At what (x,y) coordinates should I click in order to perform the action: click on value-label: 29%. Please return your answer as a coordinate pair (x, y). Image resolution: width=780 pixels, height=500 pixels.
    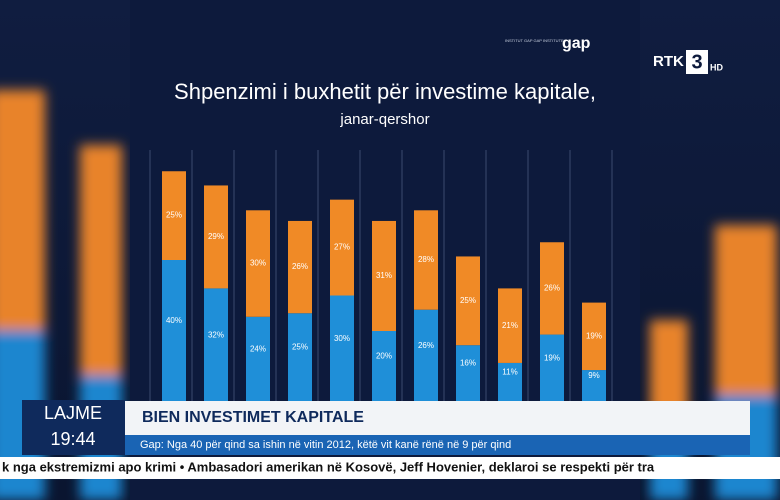
    Looking at the image, I should click on (216, 236).